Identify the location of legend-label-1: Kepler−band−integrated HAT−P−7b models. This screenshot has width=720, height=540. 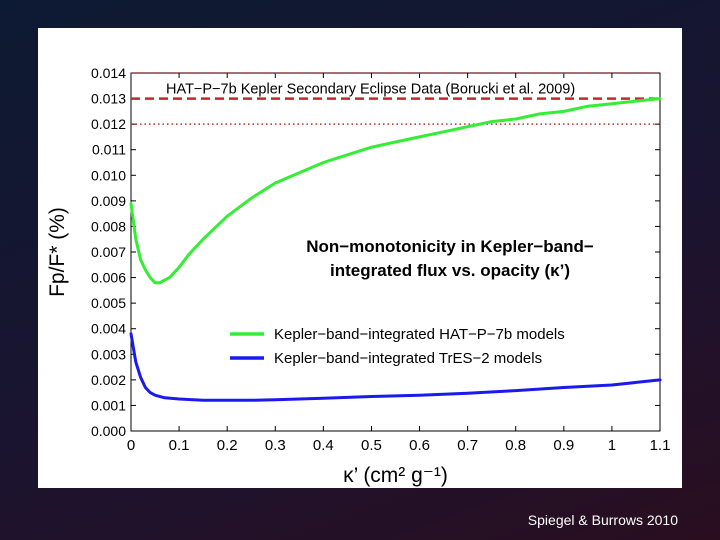
(419, 334).